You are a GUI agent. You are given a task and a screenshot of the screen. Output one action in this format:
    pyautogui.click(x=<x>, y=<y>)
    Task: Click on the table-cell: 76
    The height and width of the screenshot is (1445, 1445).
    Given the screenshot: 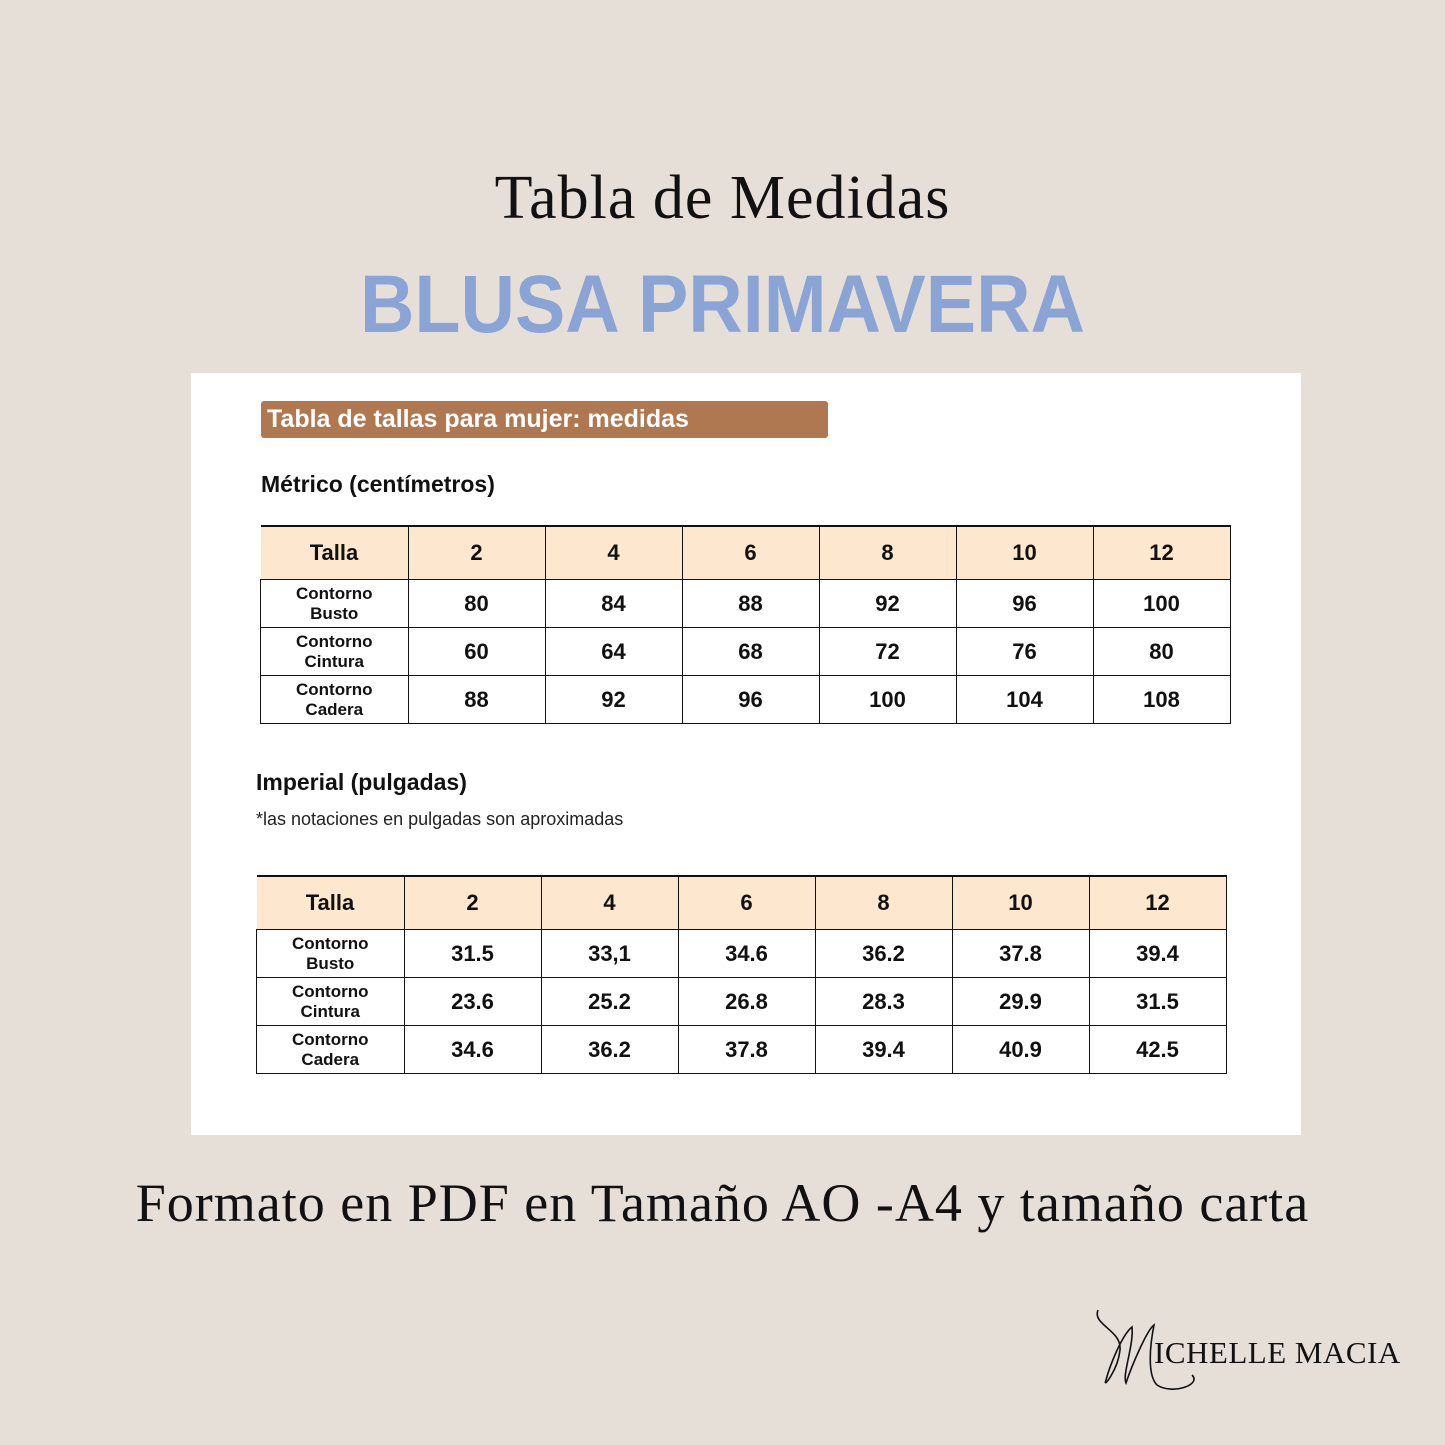 What is the action you would take?
    pyautogui.click(x=1024, y=651)
    